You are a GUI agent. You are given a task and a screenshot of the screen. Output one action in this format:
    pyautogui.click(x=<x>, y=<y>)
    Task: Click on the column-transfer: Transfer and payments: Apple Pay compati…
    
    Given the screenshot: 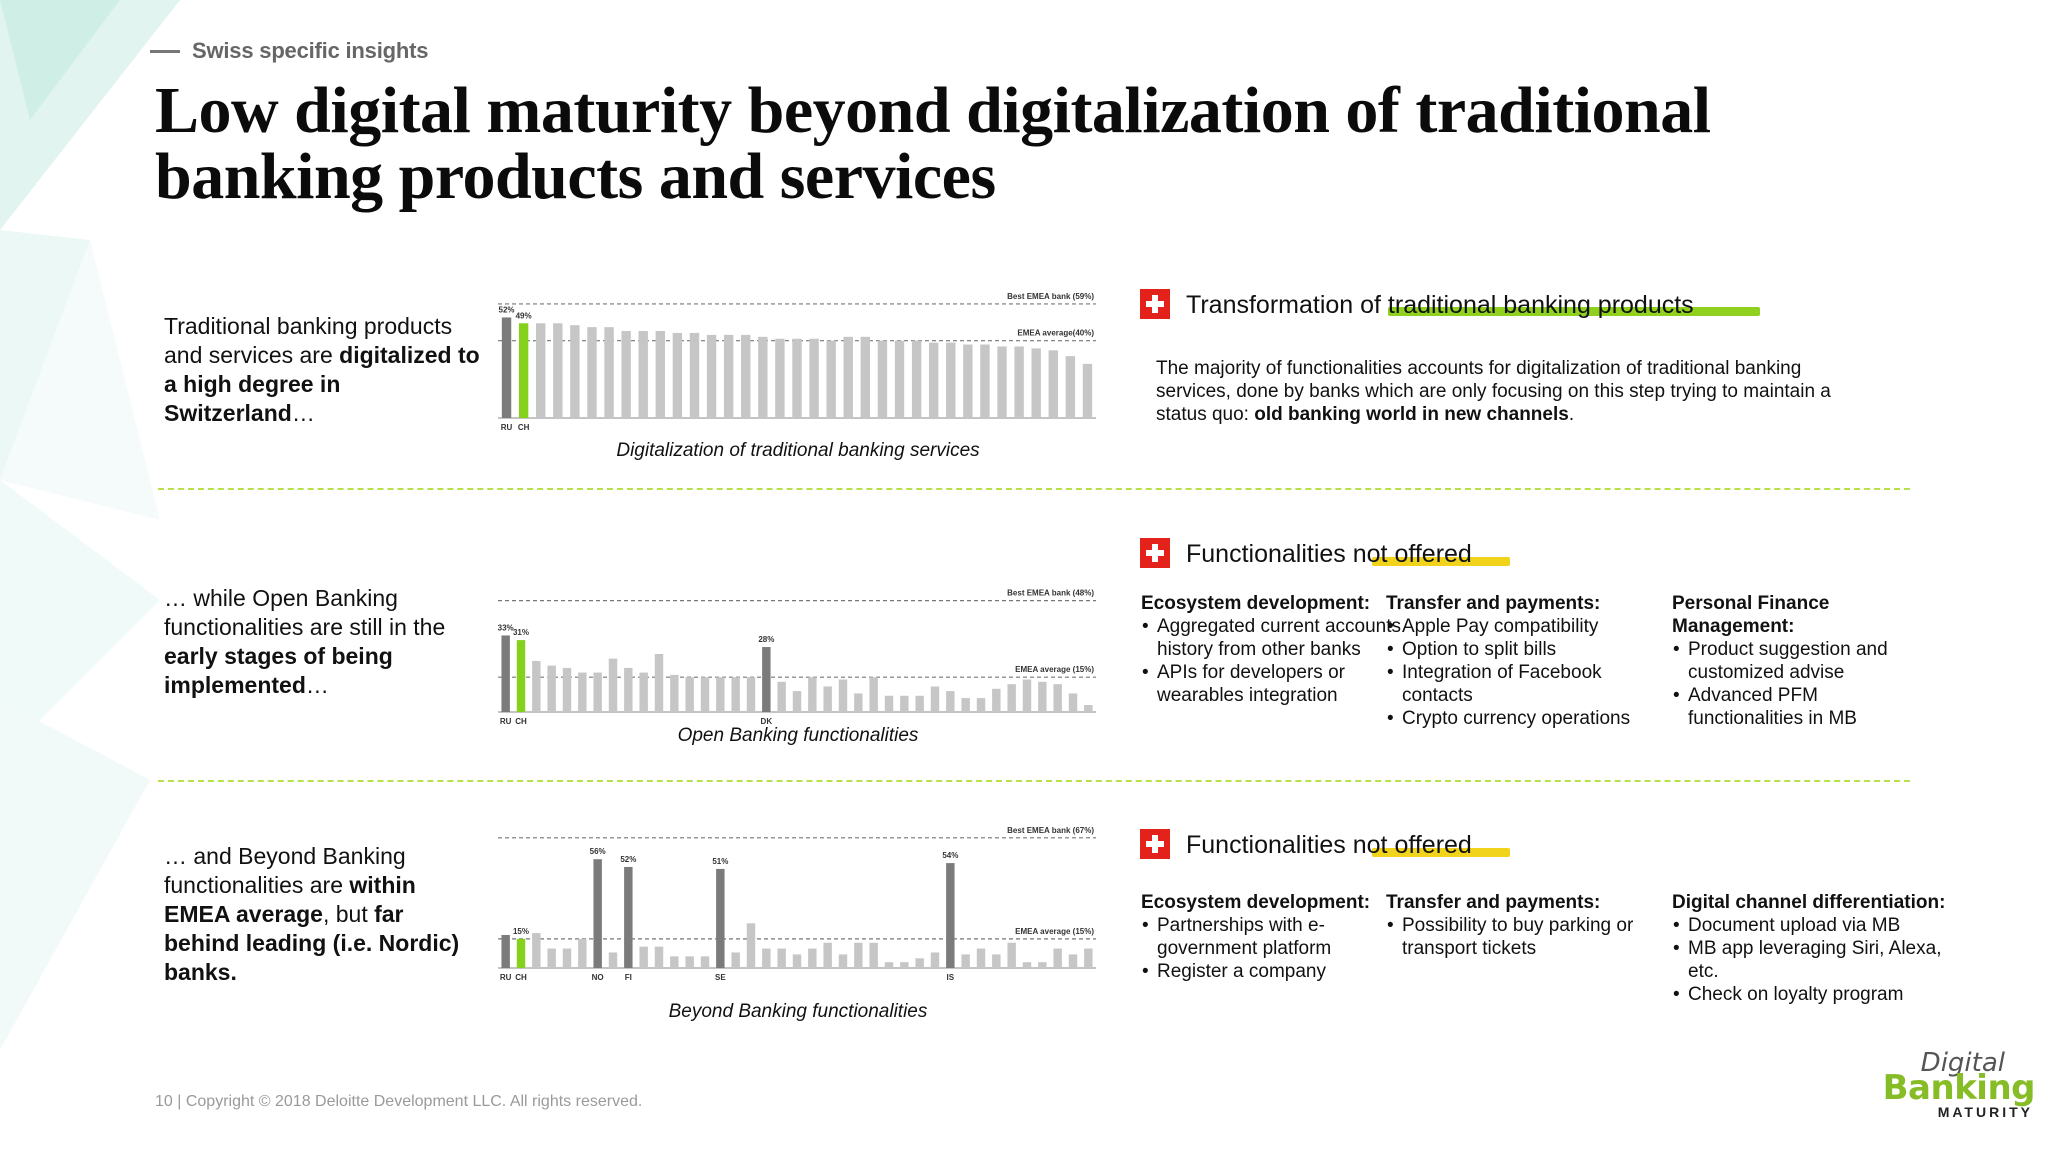 What is the action you would take?
    pyautogui.click(x=1513, y=661)
    